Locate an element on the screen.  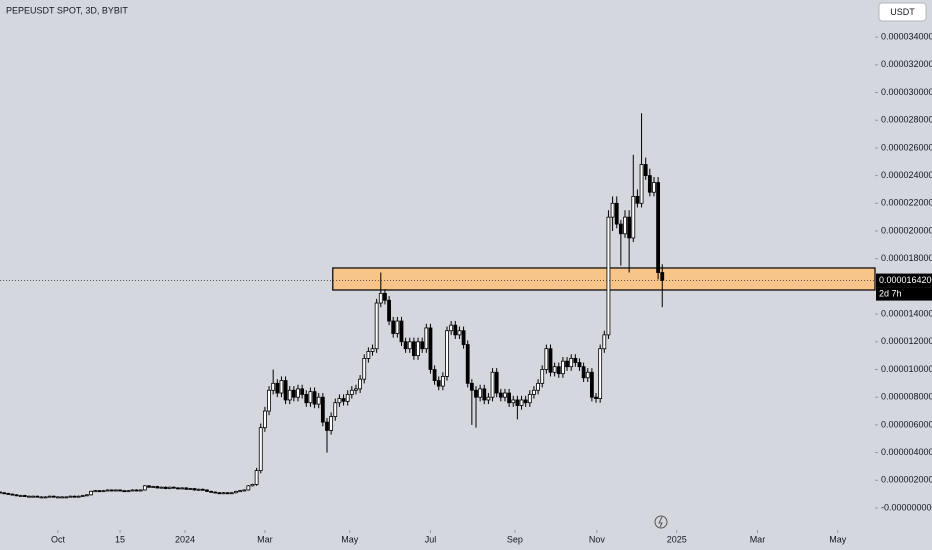
last-price-box is located at coordinates (904, 280).